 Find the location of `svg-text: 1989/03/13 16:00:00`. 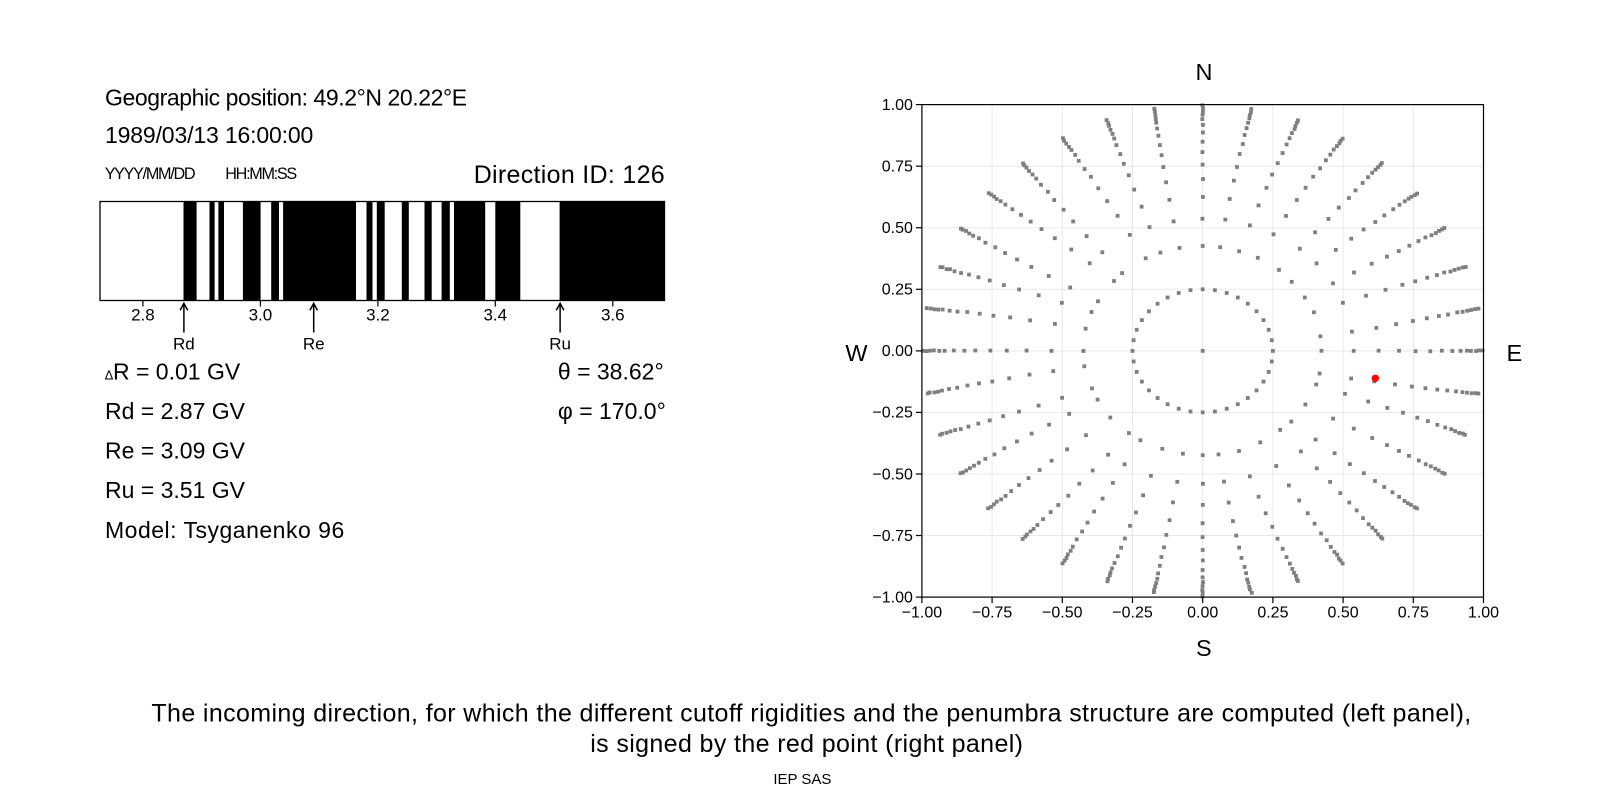

svg-text: 1989/03/13 16:00:00 is located at coordinates (209, 135).